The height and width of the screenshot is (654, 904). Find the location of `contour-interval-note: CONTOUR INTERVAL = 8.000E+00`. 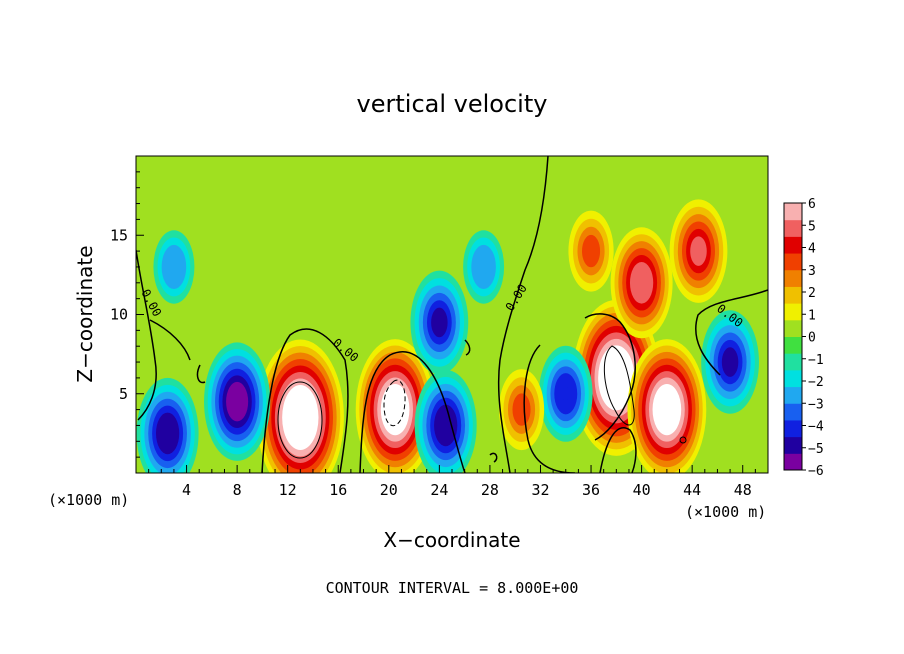

contour-interval-note: CONTOUR INTERVAL = 8.000E+00 is located at coordinates (452, 588).